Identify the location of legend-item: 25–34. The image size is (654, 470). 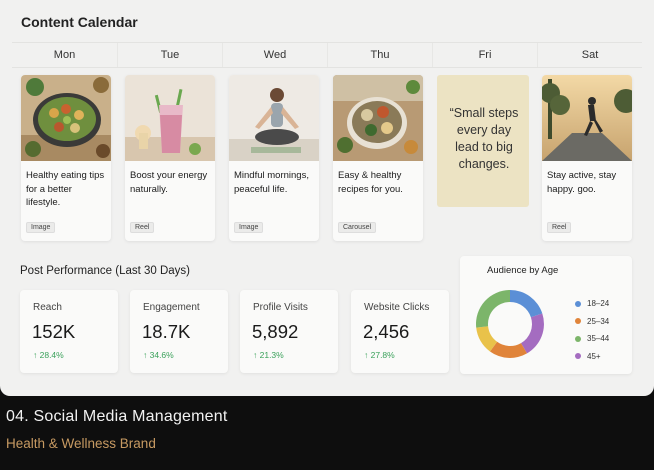
(592, 322).